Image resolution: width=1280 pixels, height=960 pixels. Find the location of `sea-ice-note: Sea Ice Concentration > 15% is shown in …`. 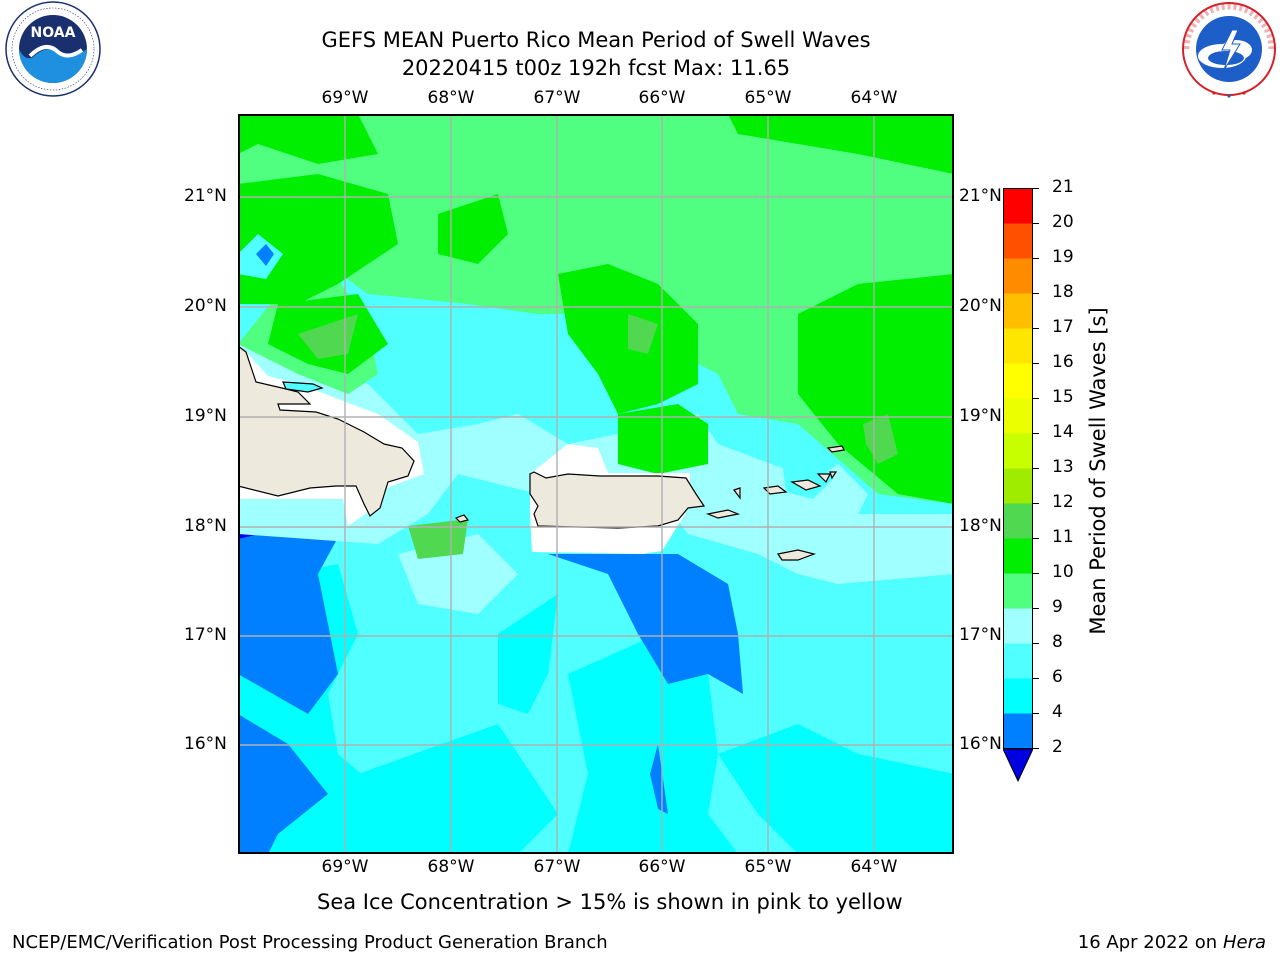

sea-ice-note: Sea Ice Concentration > 15% is shown in … is located at coordinates (610, 902).